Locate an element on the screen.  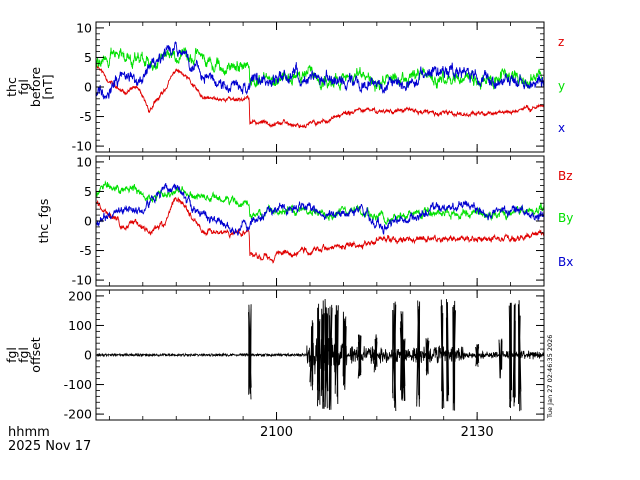
legend-label-by: By is located at coordinates (565, 218).